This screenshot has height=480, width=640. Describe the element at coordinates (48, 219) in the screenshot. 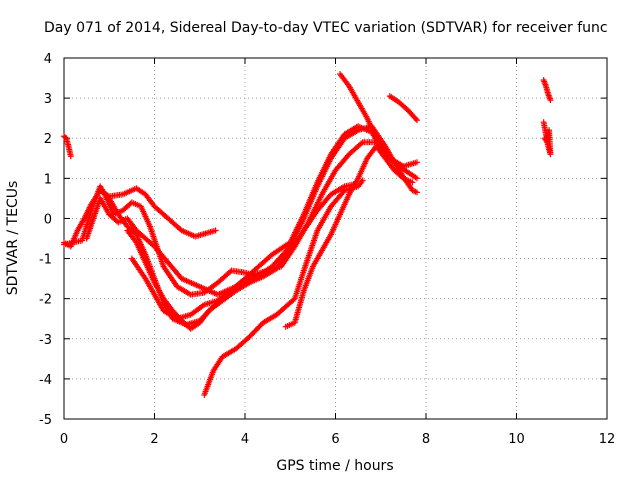

I see `y-tick-label: 0` at that location.